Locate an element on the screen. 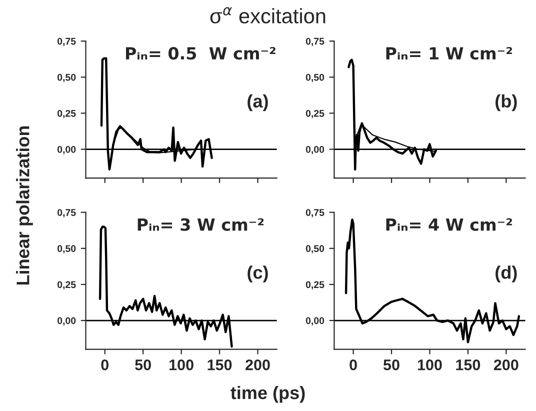 This screenshot has width=536, height=411. y-axis-title: Linear polarization is located at coordinates (24, 205).